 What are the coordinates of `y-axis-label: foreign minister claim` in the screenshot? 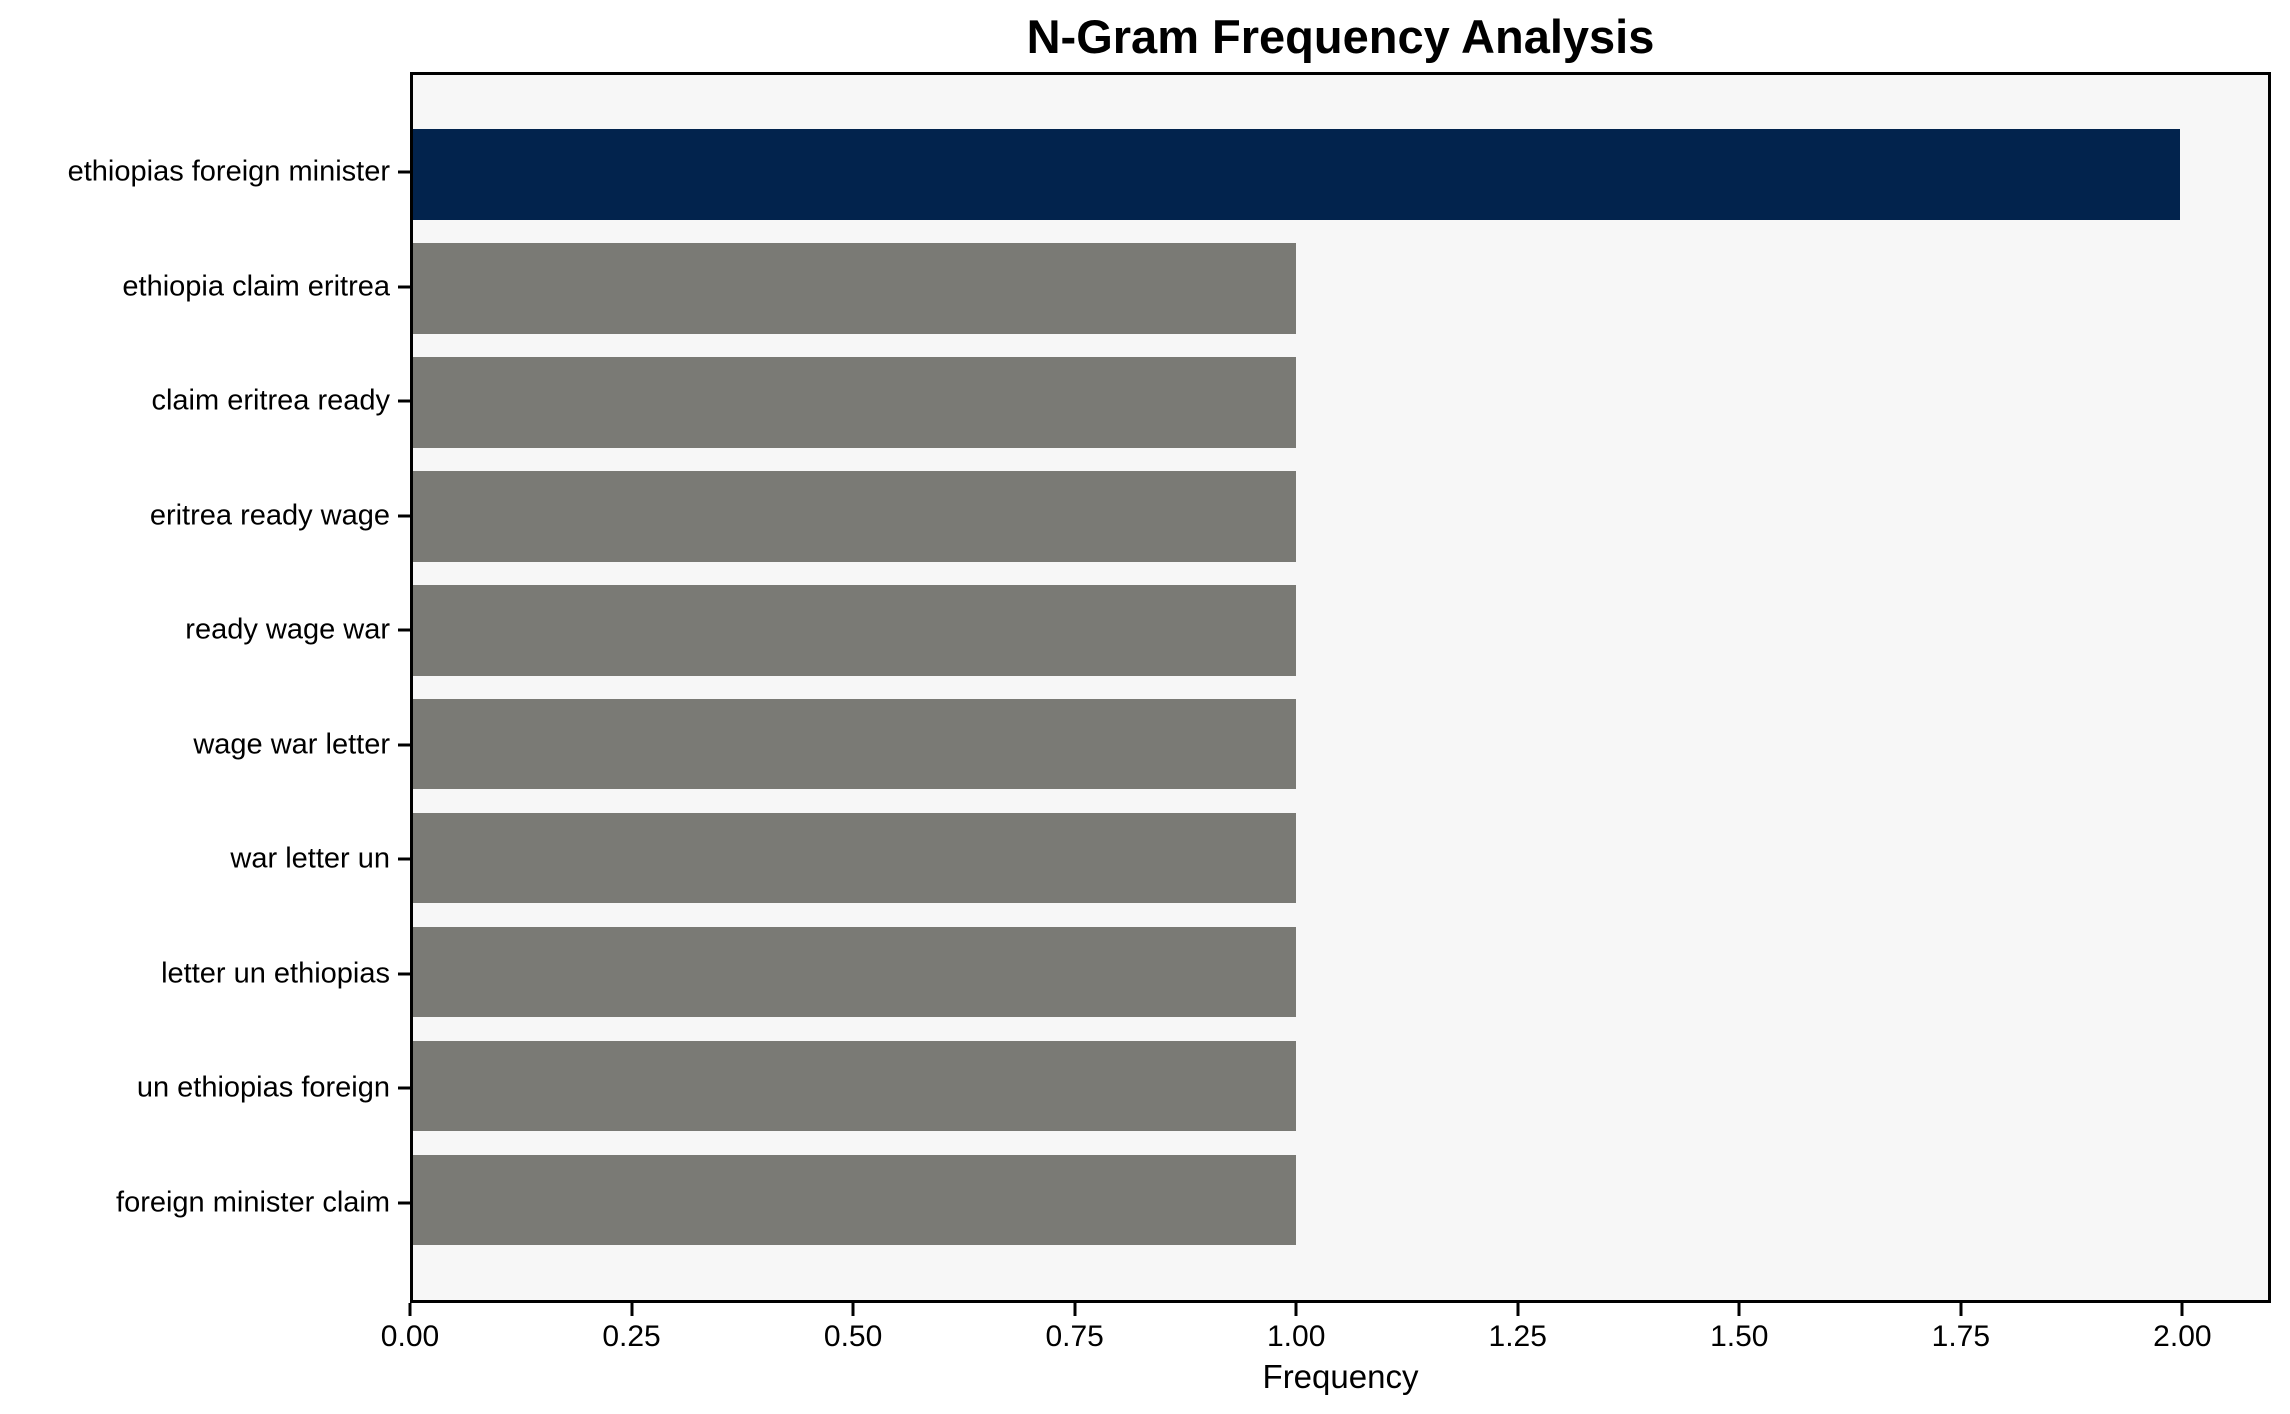 It's located at (253, 1202).